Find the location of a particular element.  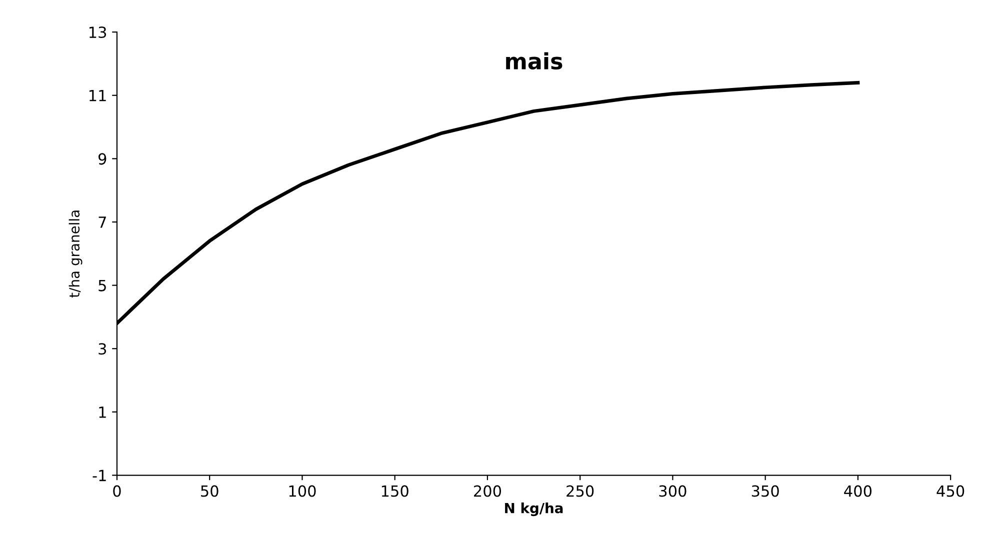

x-tick-label: 200 is located at coordinates (488, 491).